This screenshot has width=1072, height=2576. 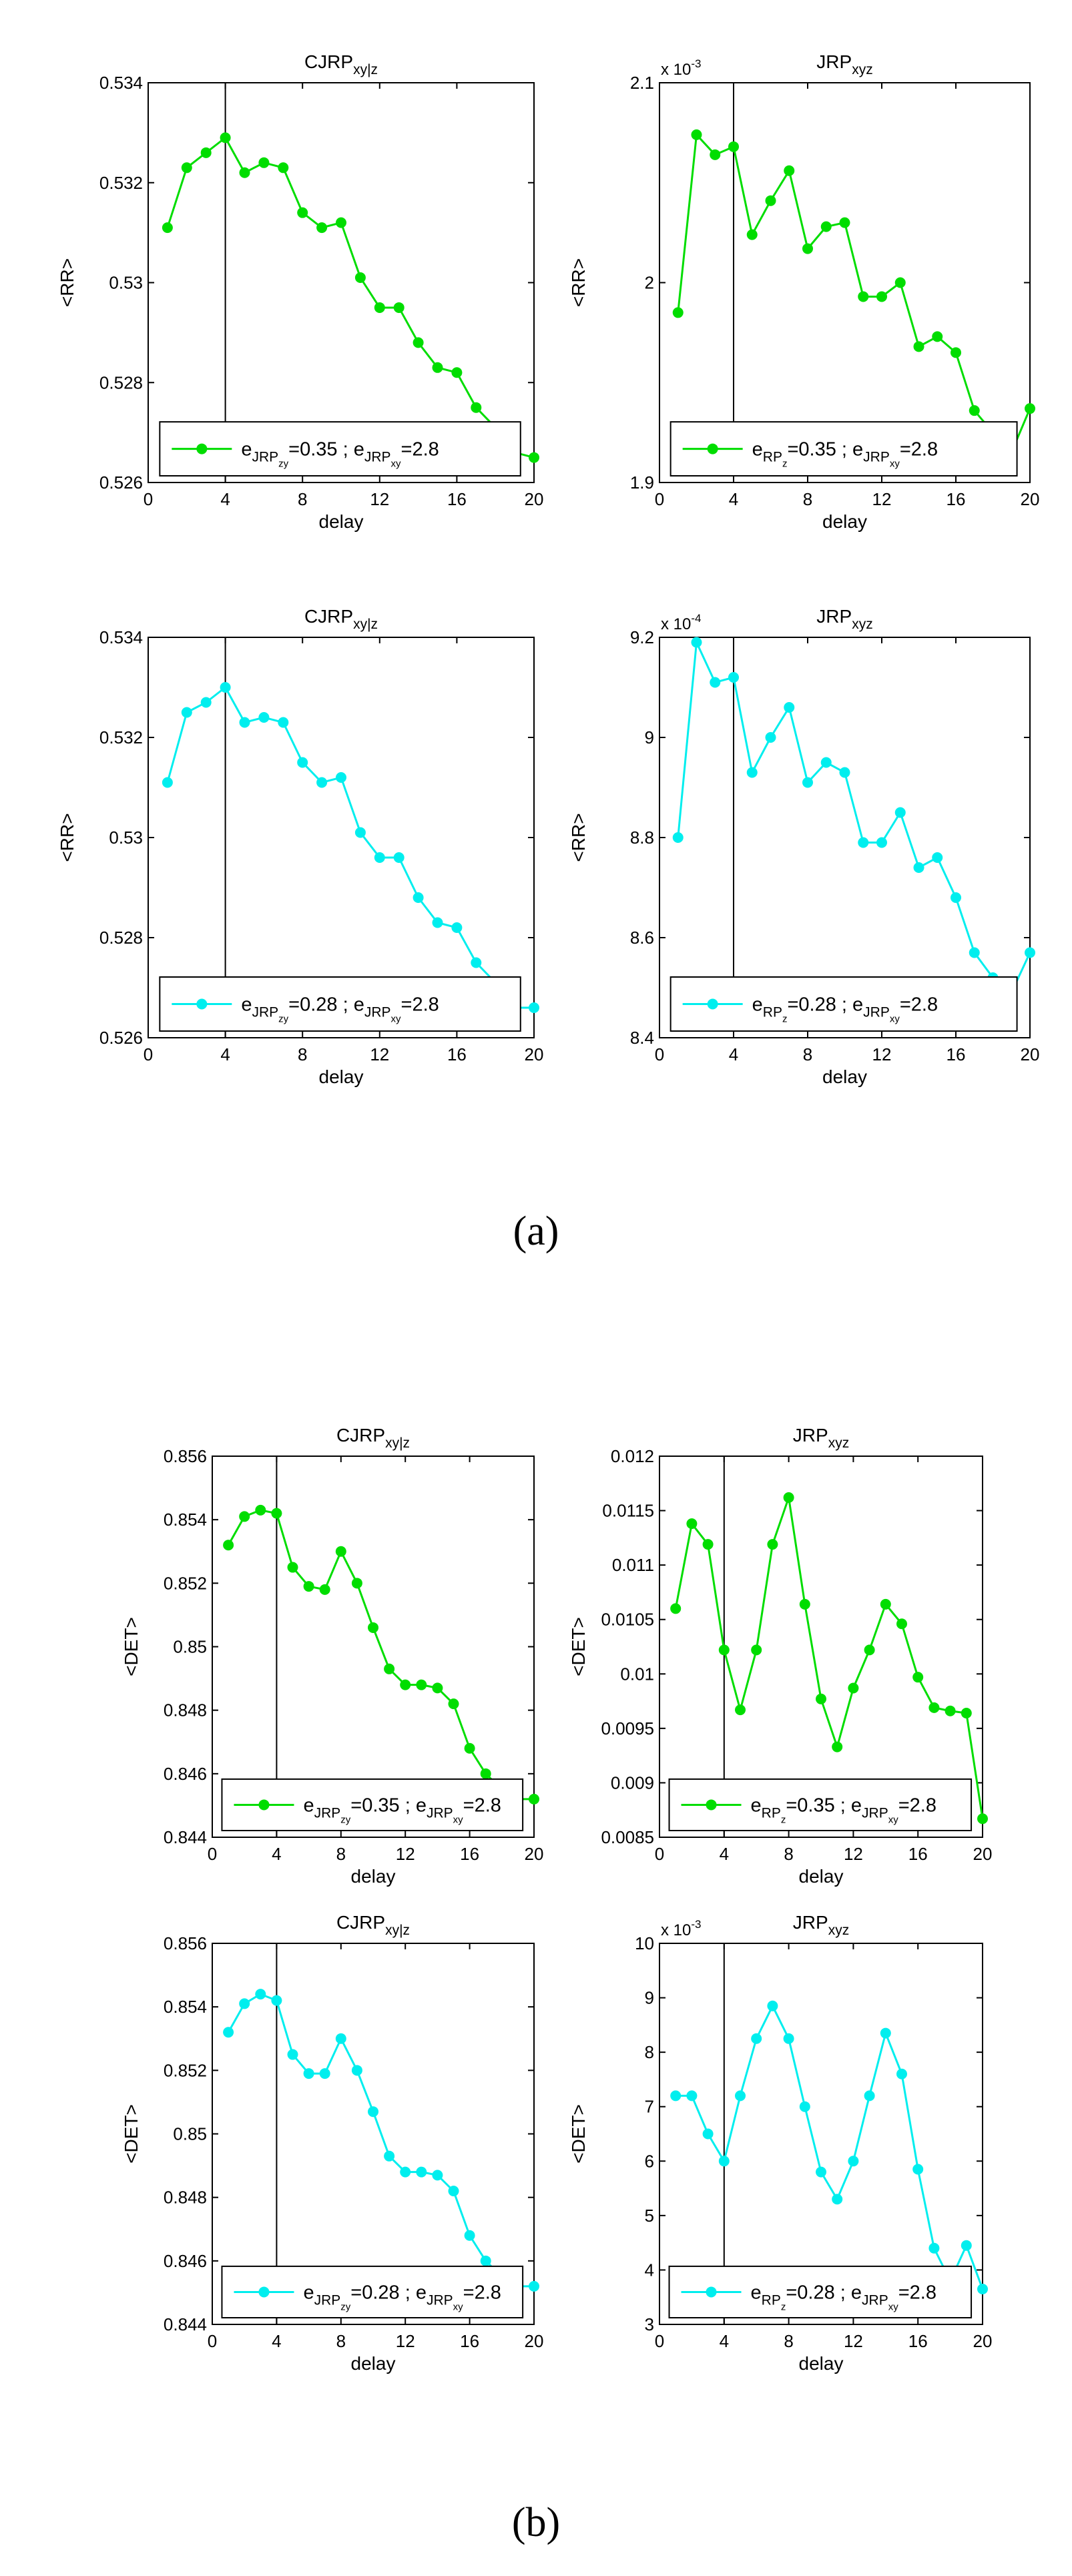 What do you see at coordinates (649, 283) in the screenshot?
I see `y-tick-label: 2` at bounding box center [649, 283].